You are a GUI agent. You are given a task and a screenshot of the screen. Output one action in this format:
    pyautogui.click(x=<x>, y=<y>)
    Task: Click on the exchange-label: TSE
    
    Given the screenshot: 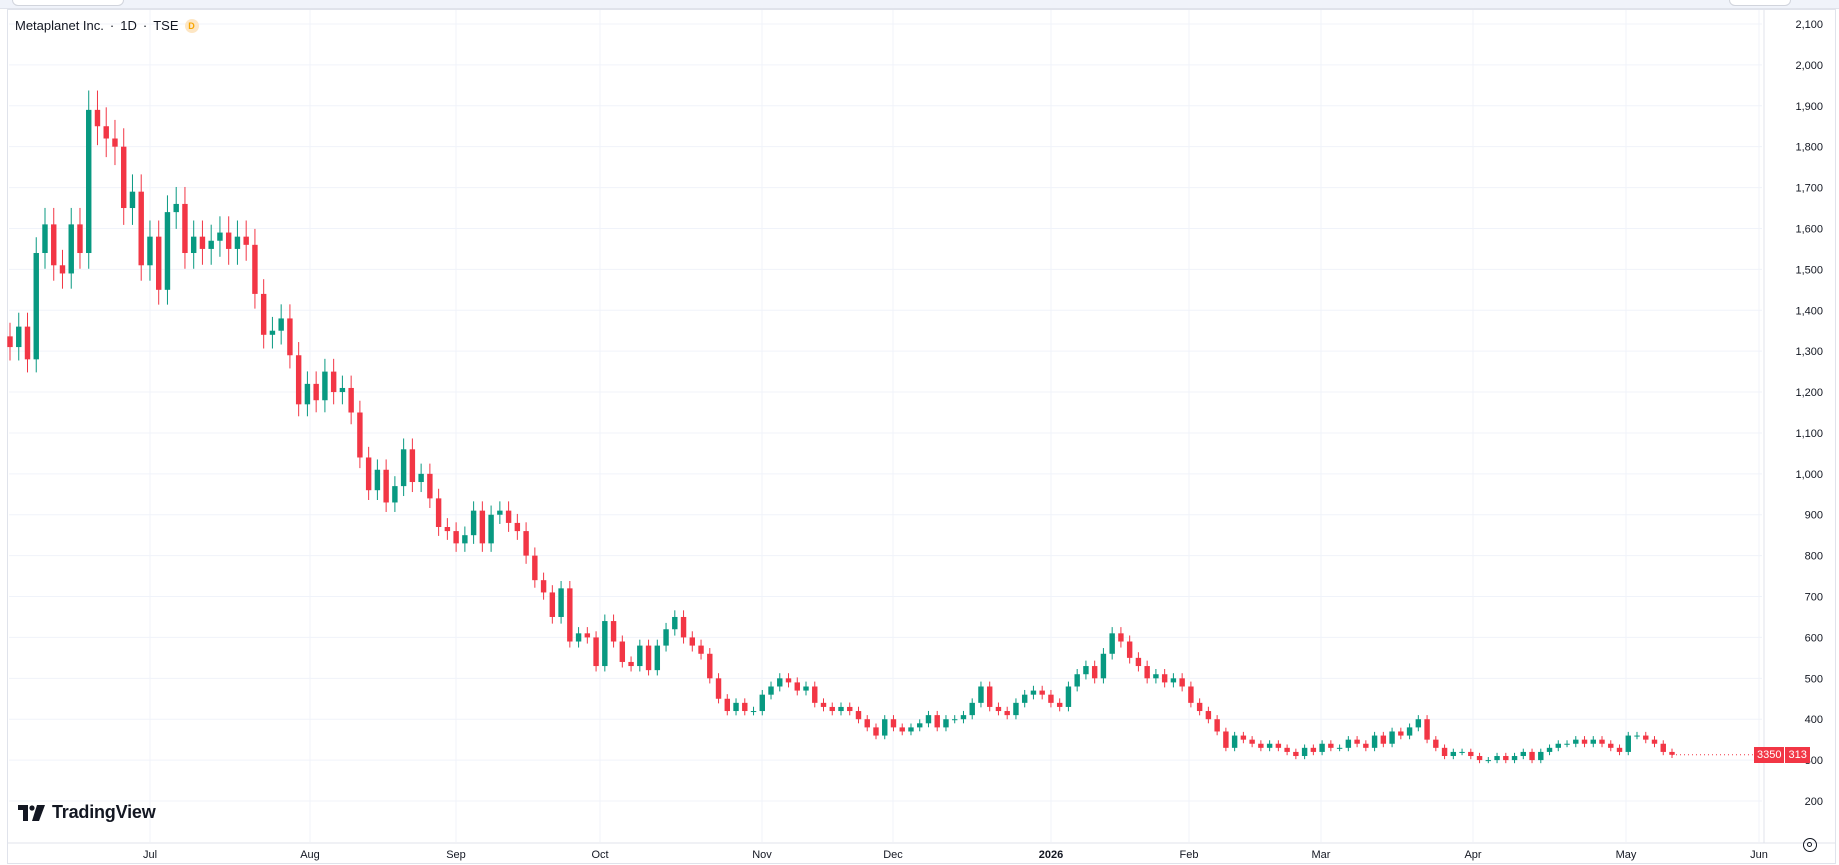 What is the action you would take?
    pyautogui.click(x=166, y=25)
    